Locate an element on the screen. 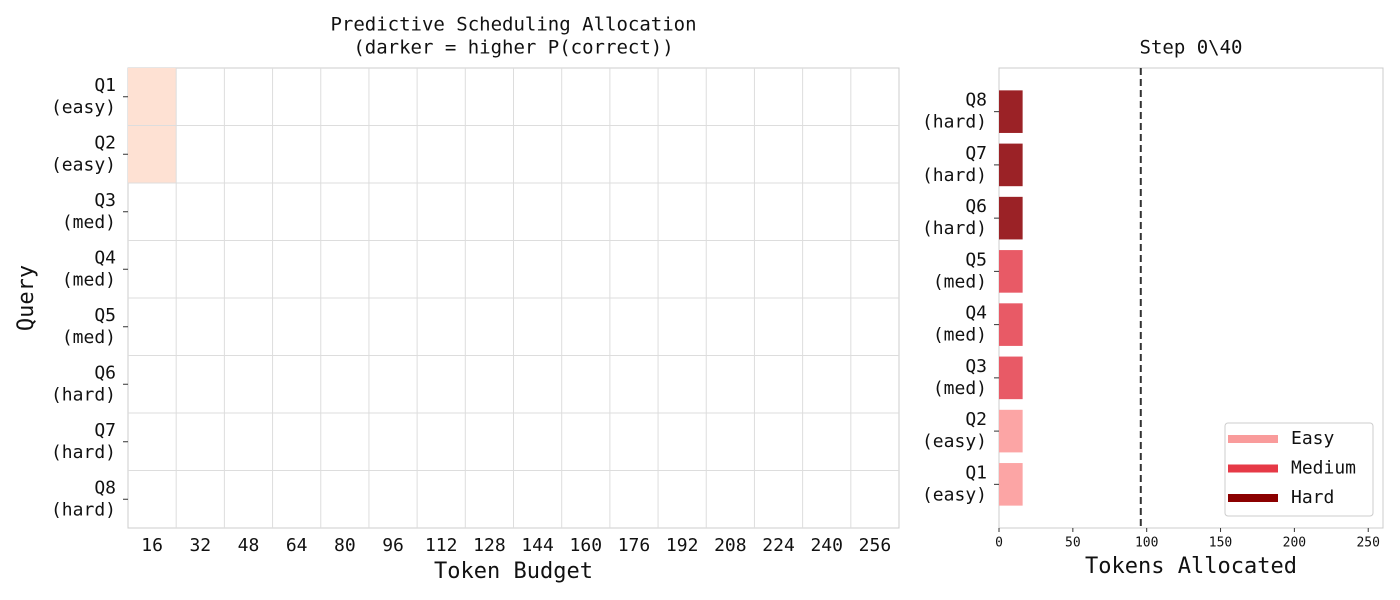 The image size is (1400, 600). x-tick-label: 192 is located at coordinates (682, 545).